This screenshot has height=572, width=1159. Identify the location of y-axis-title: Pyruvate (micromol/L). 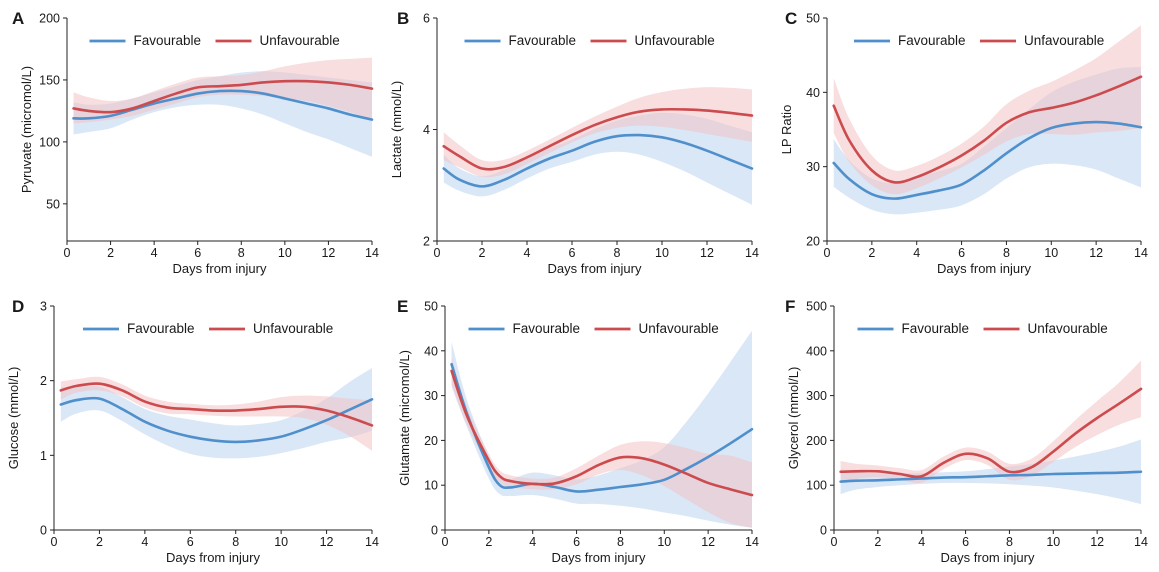
(26, 129).